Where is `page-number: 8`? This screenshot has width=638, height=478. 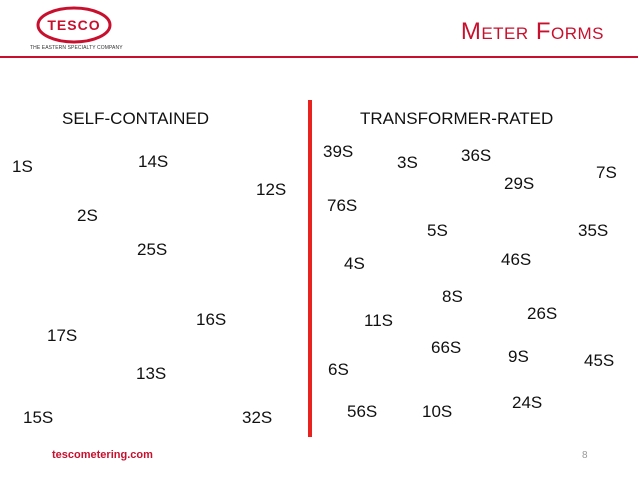
page-number: 8 is located at coordinates (585, 455).